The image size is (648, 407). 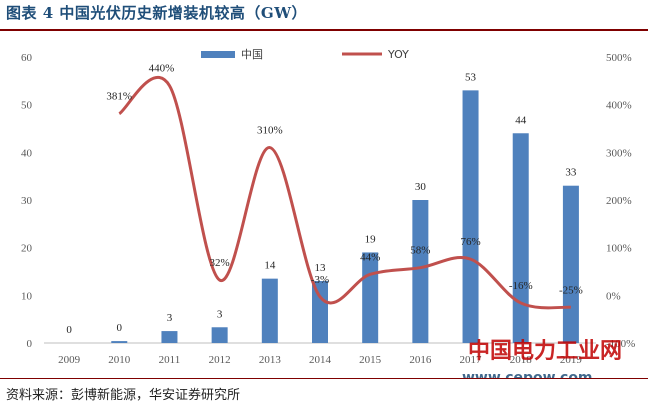 I want to click on line-data-label: -16%, so click(x=521, y=286).